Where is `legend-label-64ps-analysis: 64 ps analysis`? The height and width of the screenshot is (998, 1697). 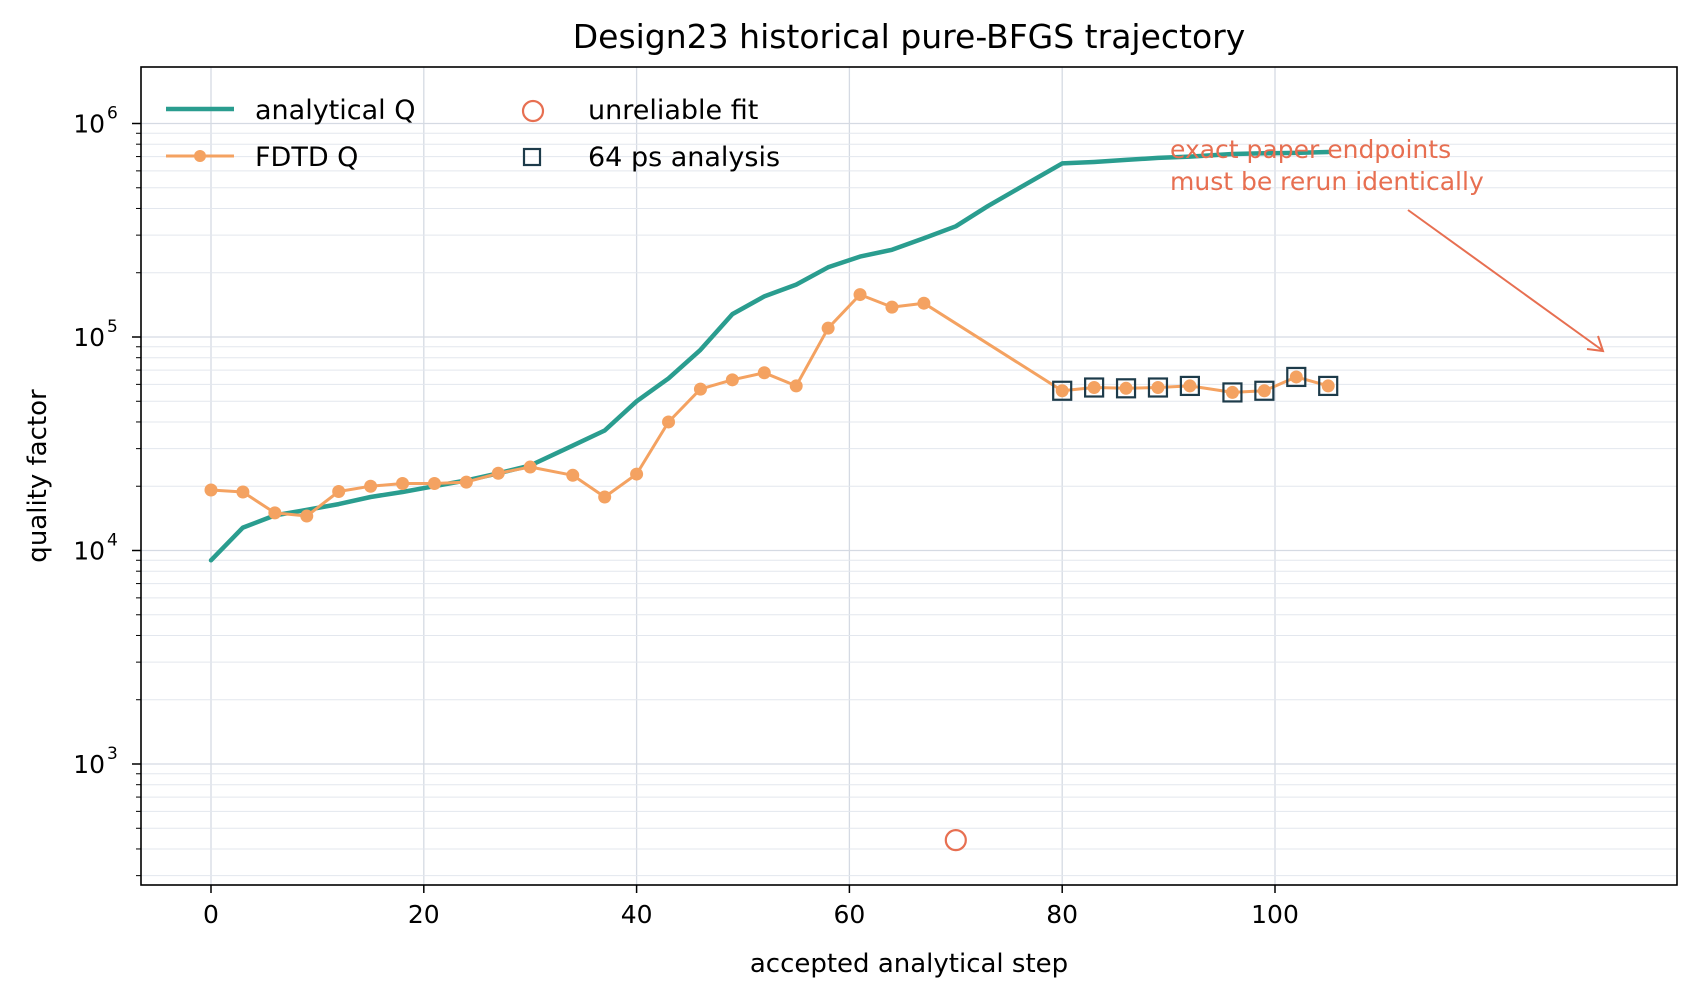
legend-label-64ps-analysis: 64 ps analysis is located at coordinates (684, 157).